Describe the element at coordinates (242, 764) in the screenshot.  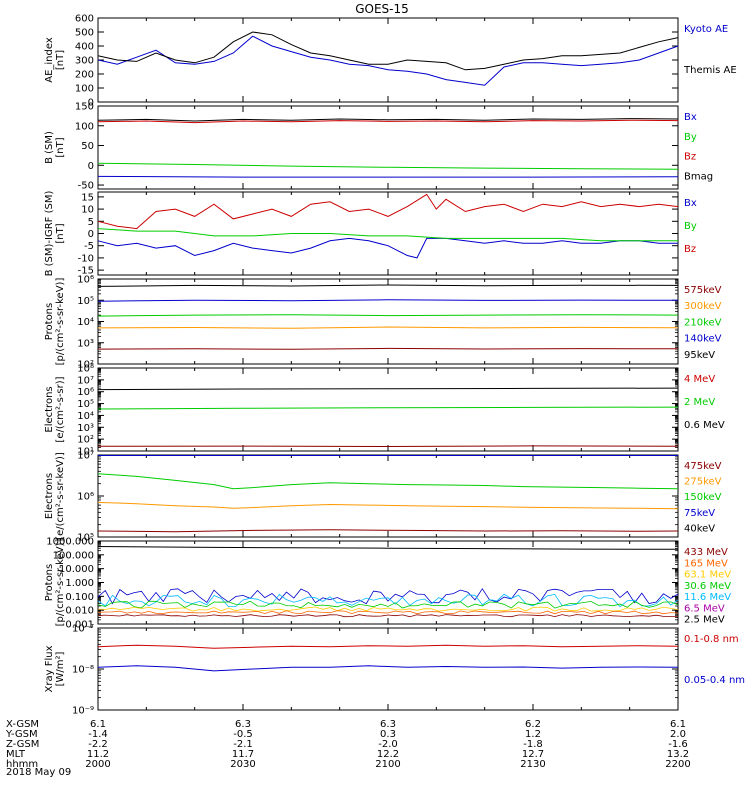
I see `time-axis-value: 2030` at that location.